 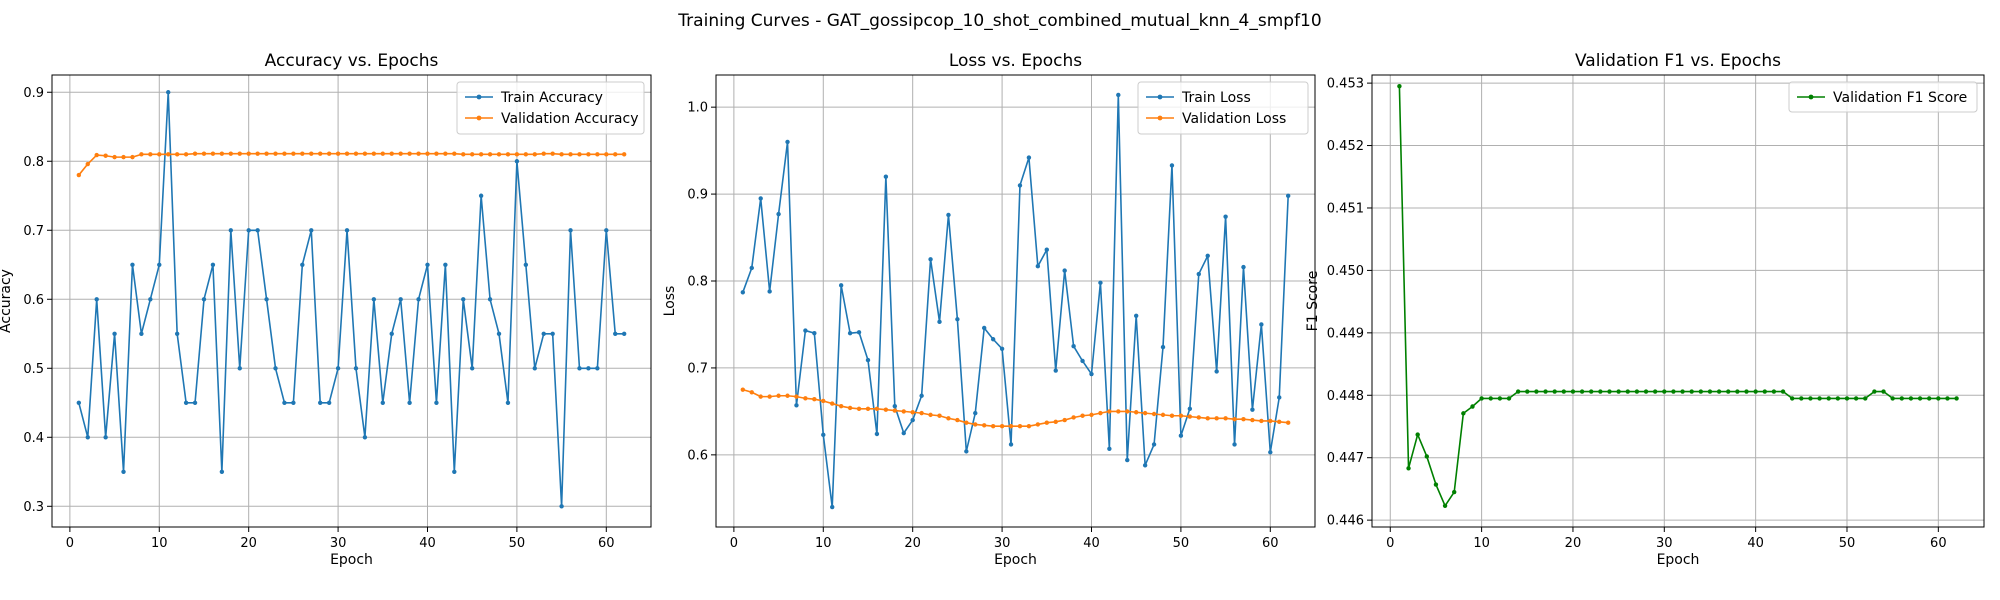 I want to click on x-tick-label: 60, so click(x=1938, y=543).